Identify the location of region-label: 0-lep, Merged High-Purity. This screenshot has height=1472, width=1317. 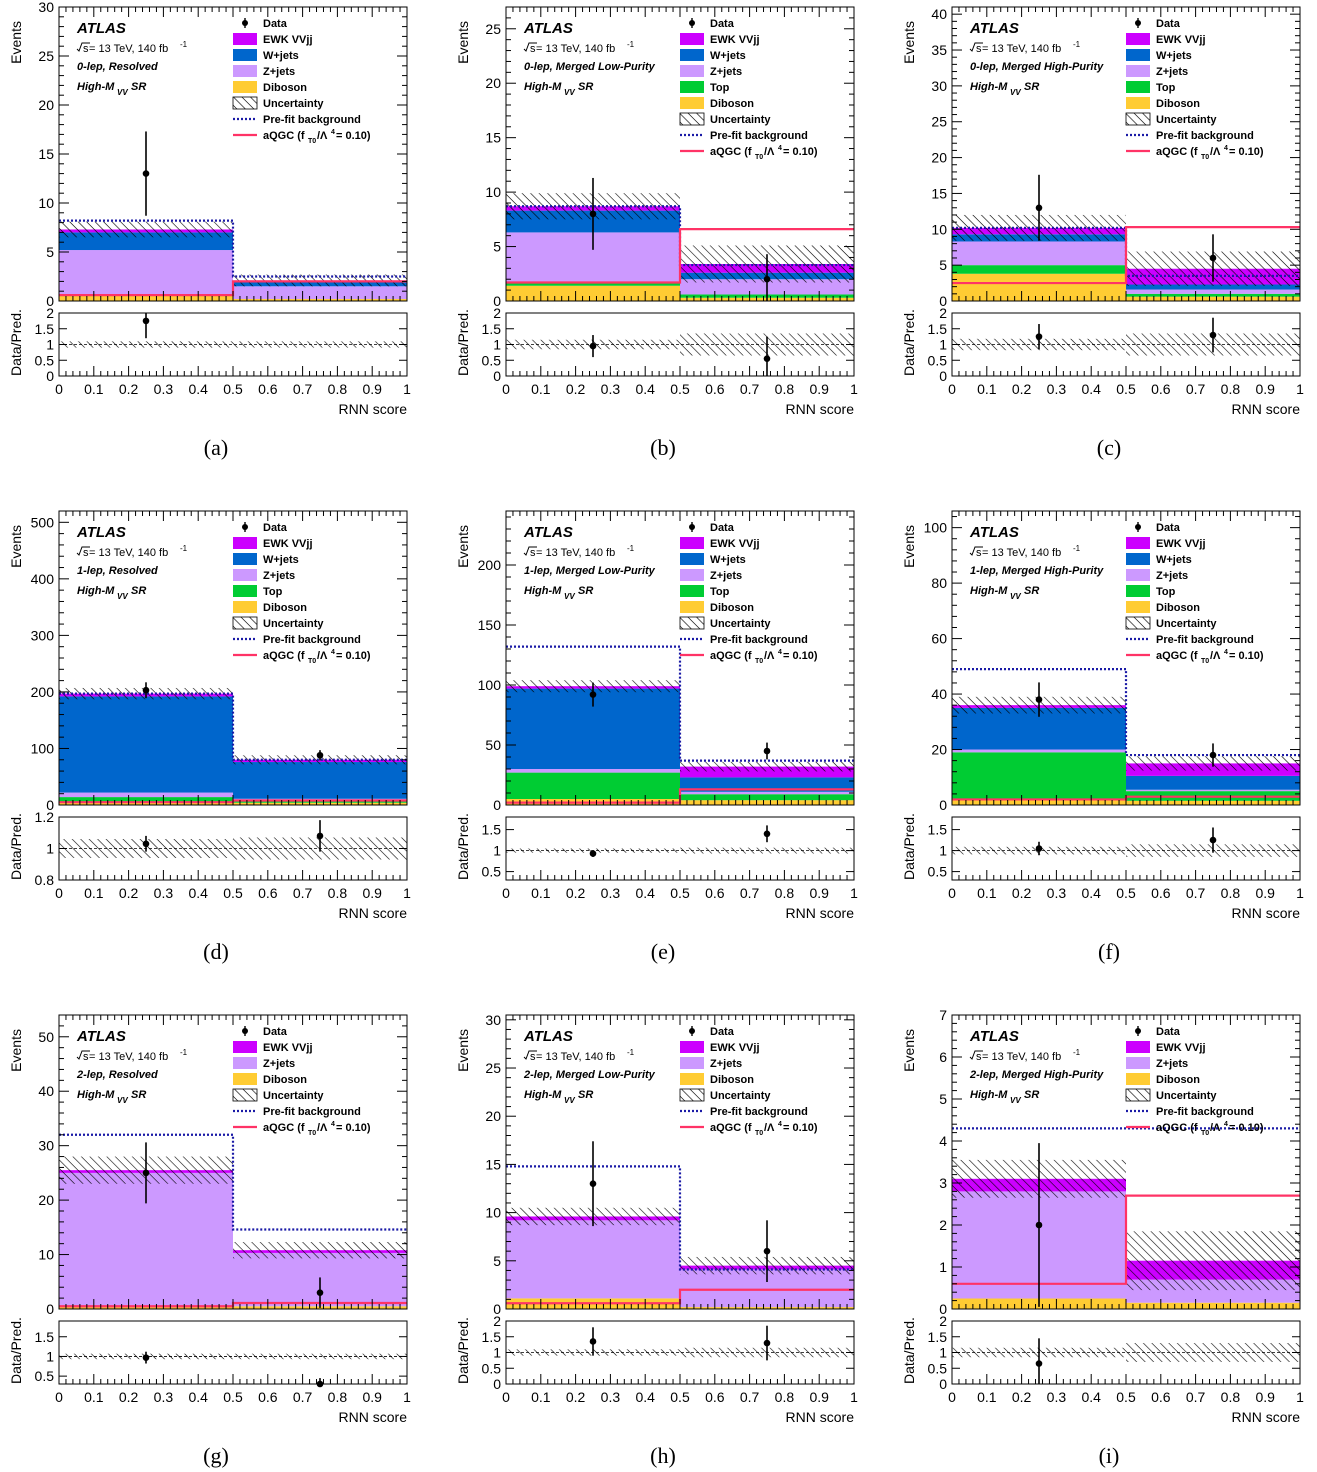
(1037, 67).